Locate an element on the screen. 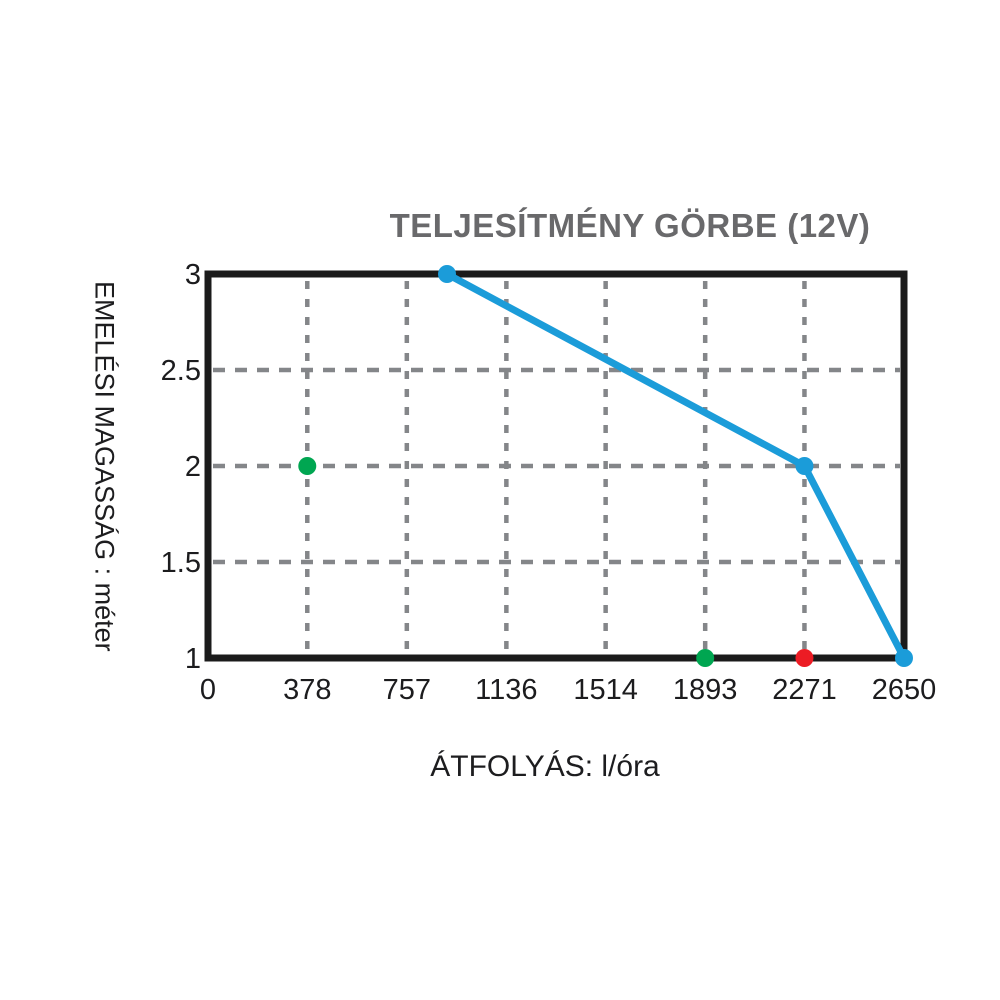  y-tick-label: 2 is located at coordinates (193, 467).